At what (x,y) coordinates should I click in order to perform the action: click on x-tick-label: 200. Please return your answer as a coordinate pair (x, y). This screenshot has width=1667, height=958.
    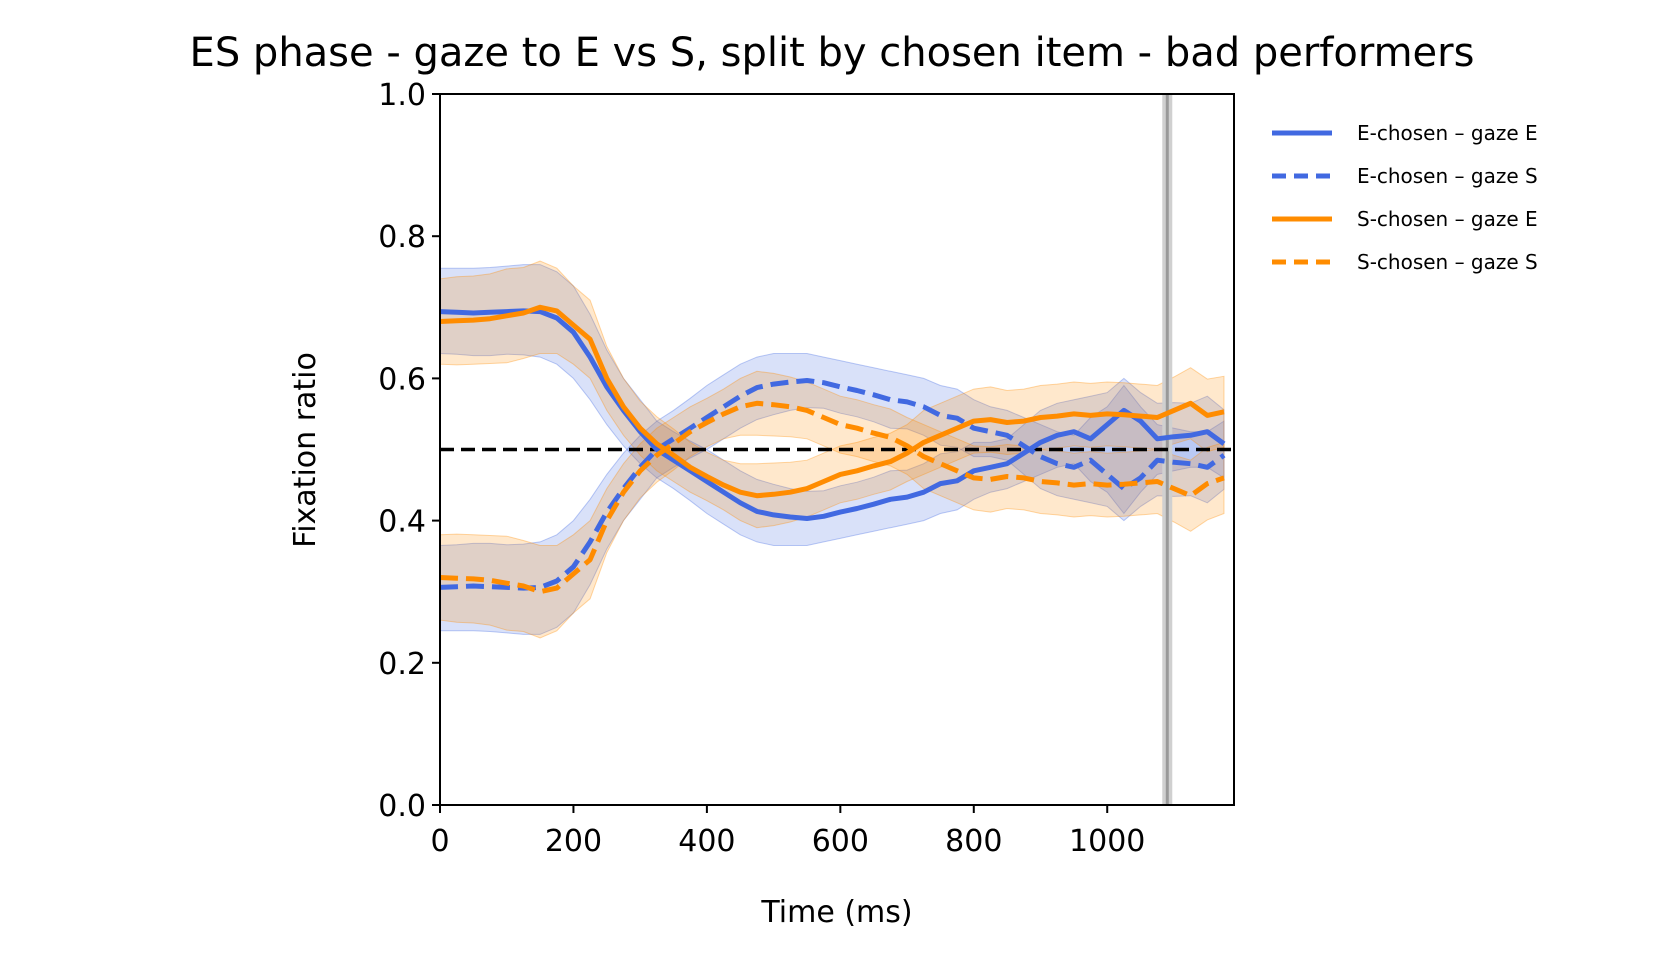
    Looking at the image, I should click on (573, 841).